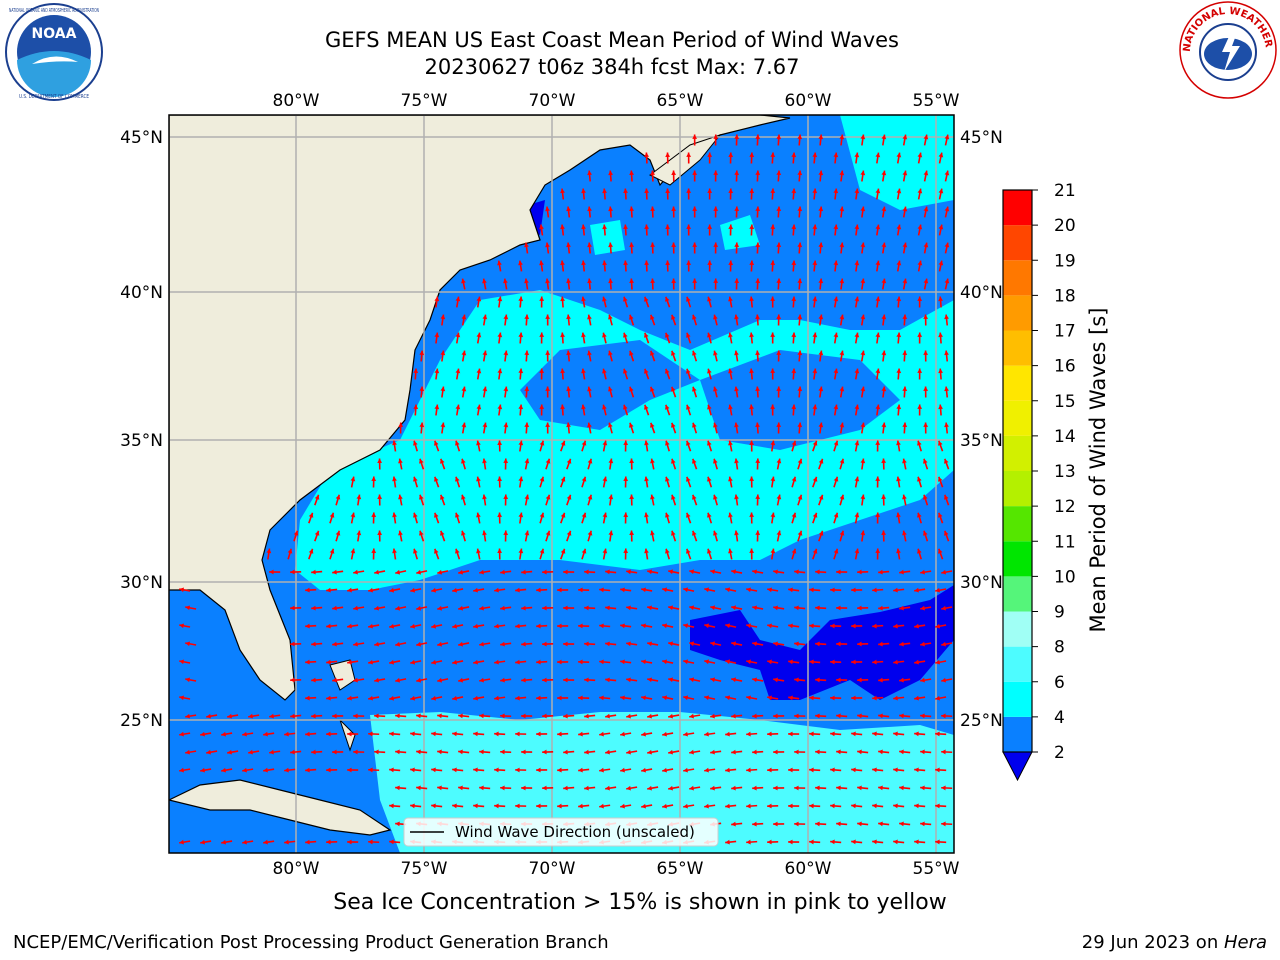 The image size is (1280, 960). I want to click on lat-label-left: 45°N, so click(141, 138).